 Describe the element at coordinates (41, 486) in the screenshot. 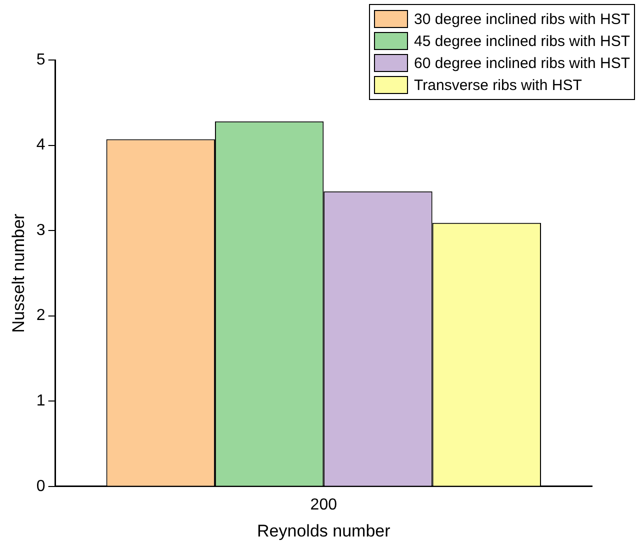

I see `y-tick-label: 0` at that location.